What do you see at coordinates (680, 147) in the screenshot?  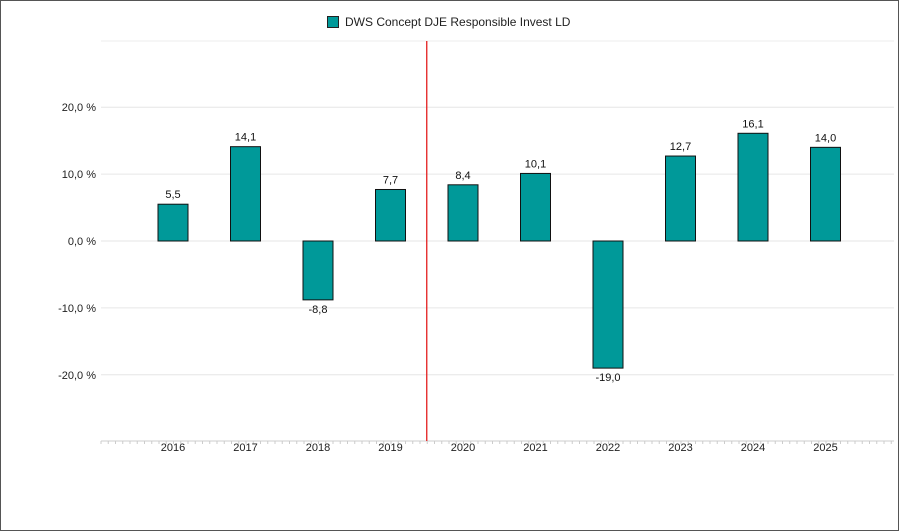 I see `bar-value-label: 12,7` at bounding box center [680, 147].